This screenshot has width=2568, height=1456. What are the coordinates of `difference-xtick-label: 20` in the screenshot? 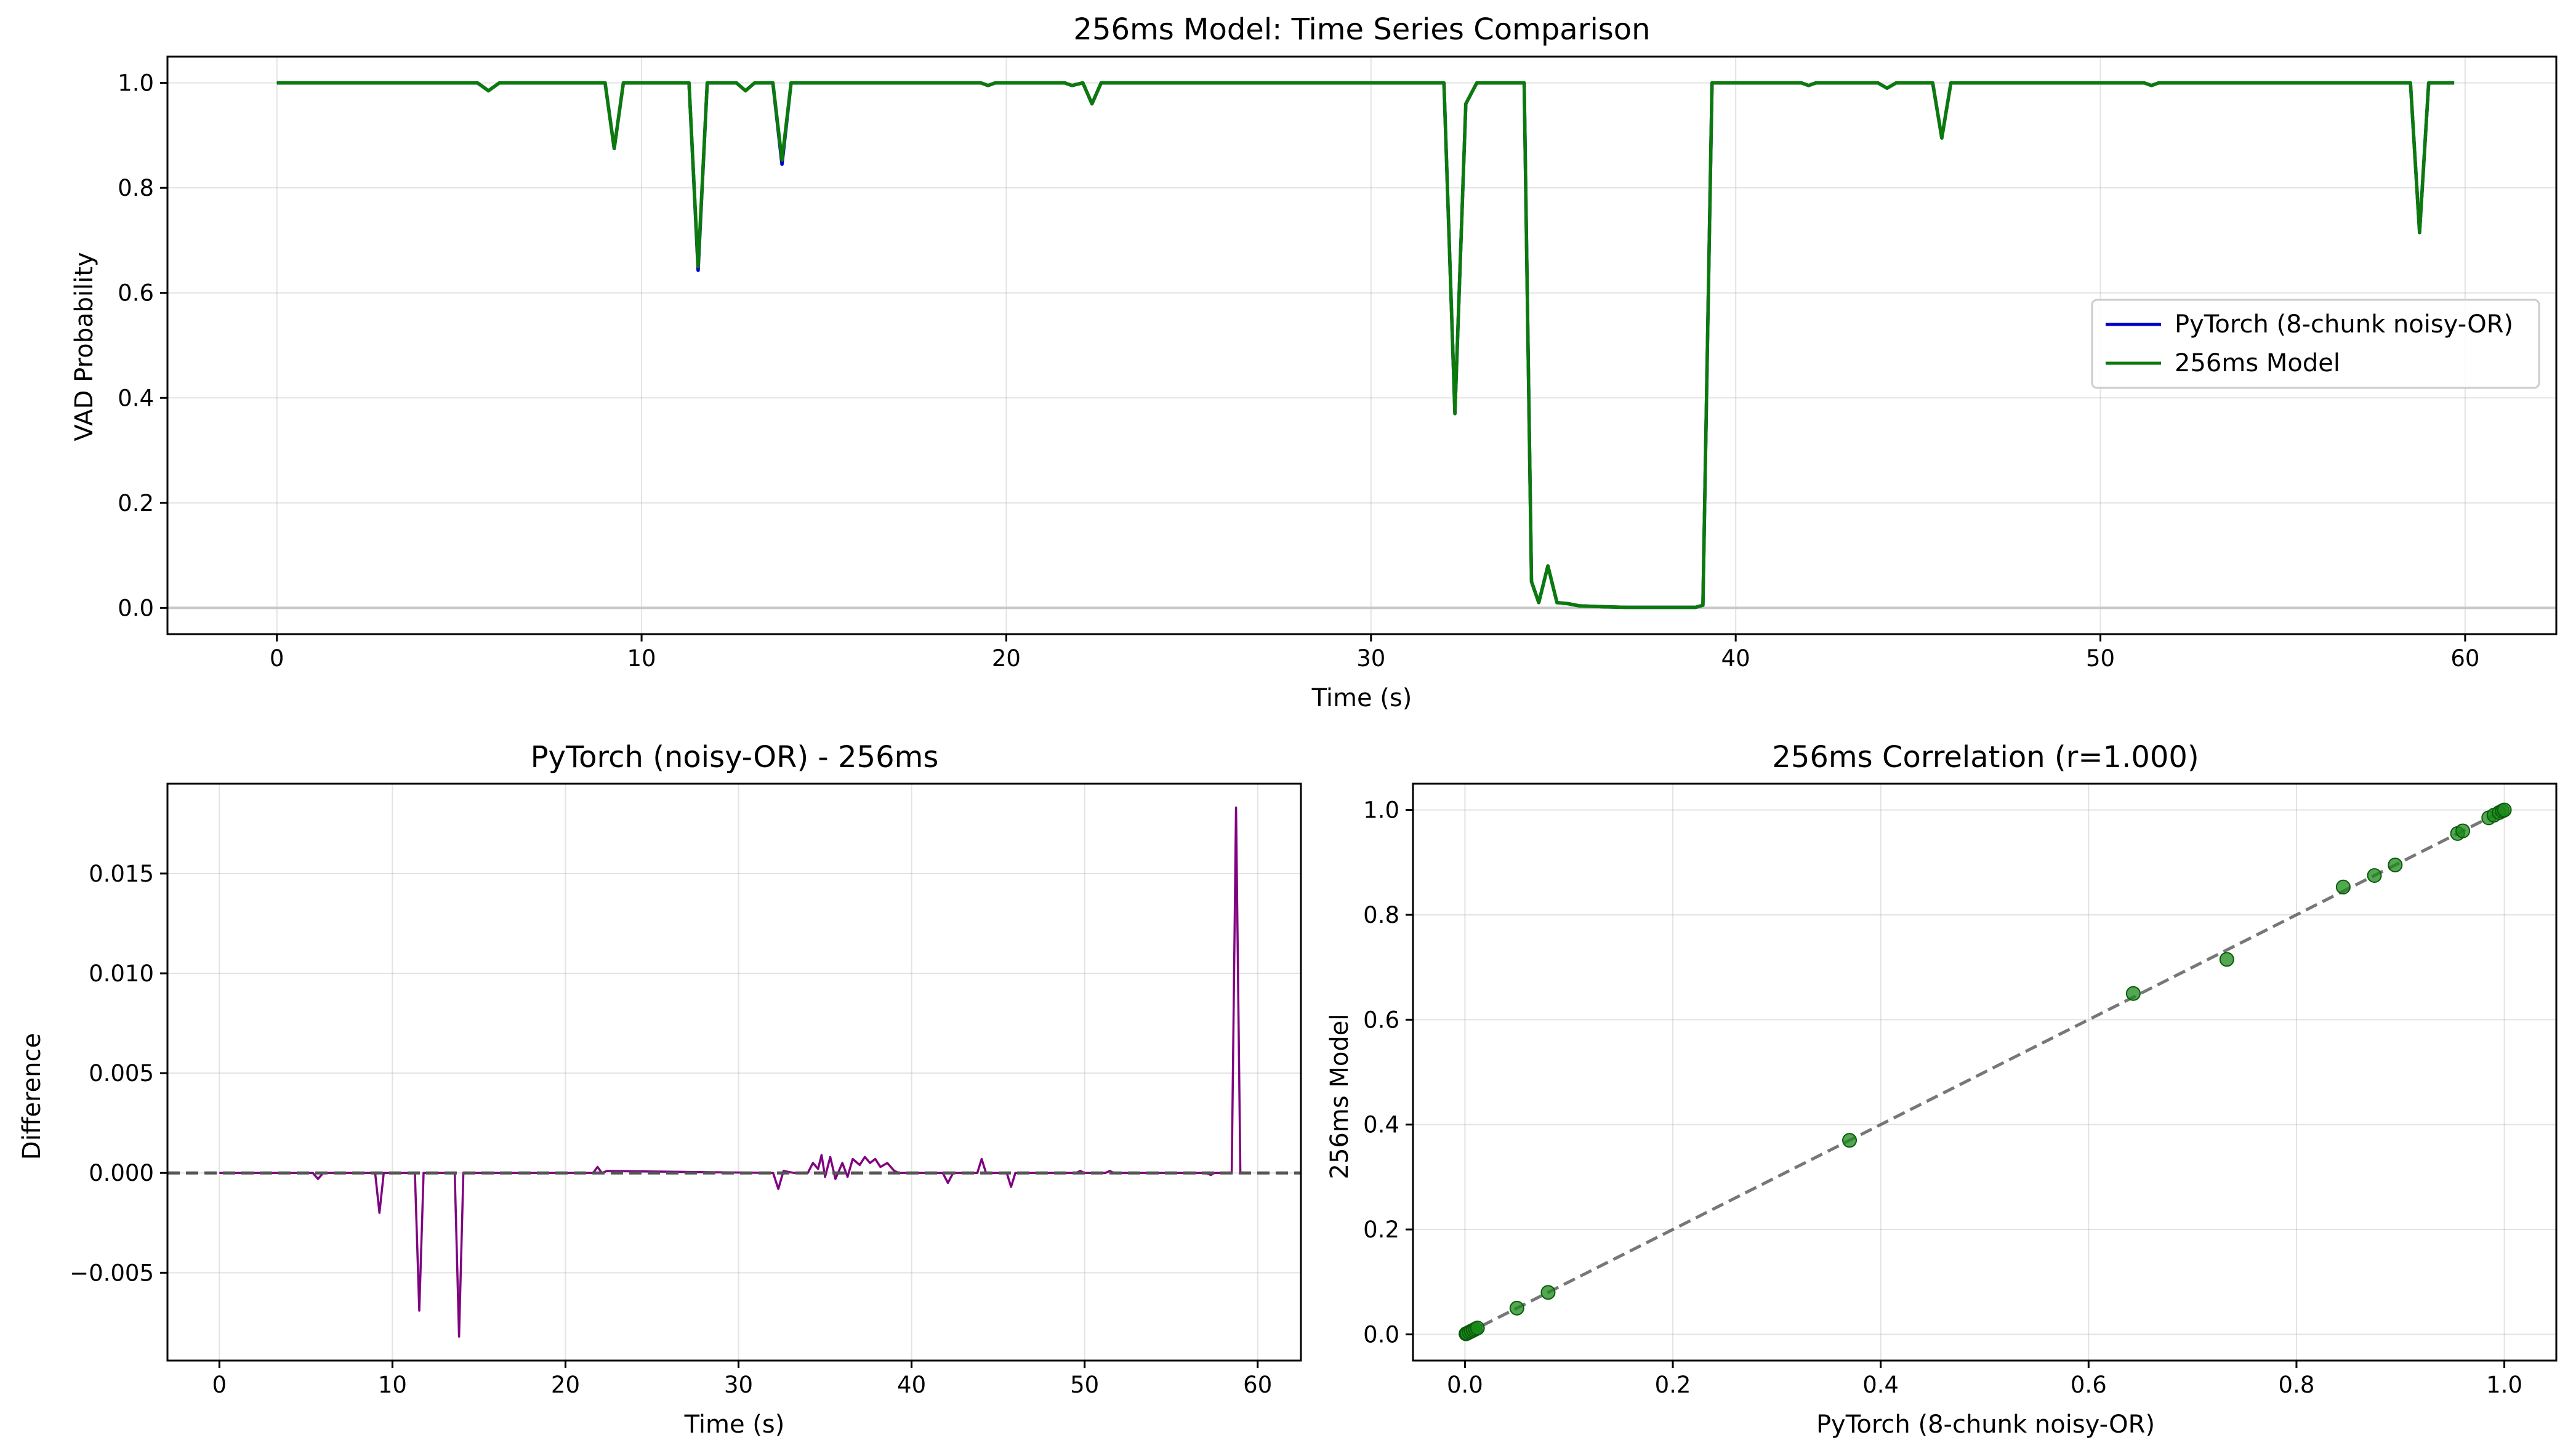 It's located at (565, 1385).